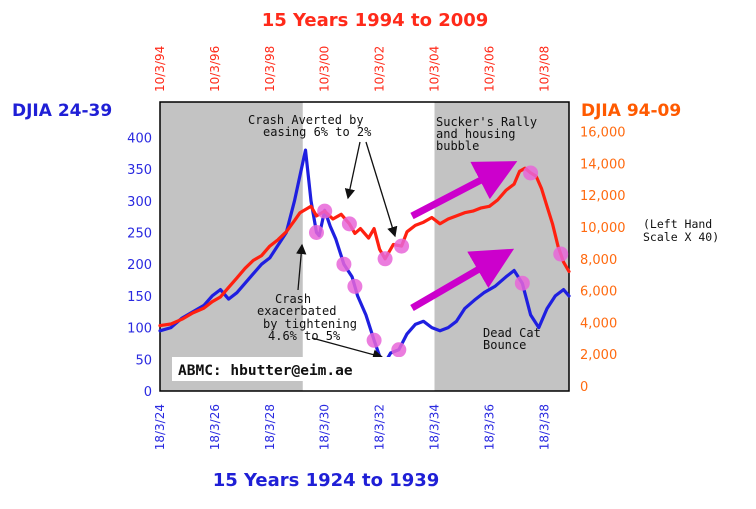 The width and height of the screenshot is (756, 509). Describe the element at coordinates (215, 427) in the screenshot. I see `bottom-tick-label: 18/3/26` at that location.